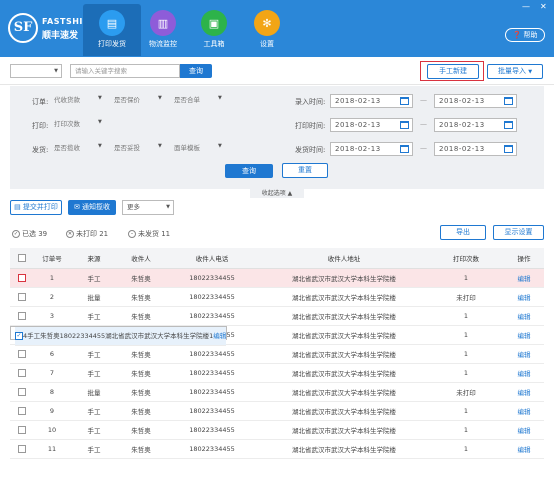  Describe the element at coordinates (52, 392) in the screenshot. I see `order-no-cell: 8` at that location.